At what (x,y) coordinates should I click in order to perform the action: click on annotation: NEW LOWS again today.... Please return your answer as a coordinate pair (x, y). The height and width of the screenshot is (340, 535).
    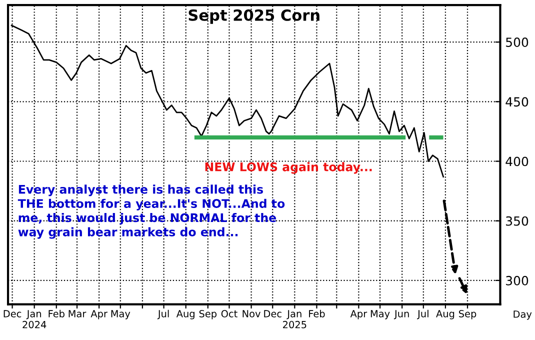
    Looking at the image, I should click on (288, 168).